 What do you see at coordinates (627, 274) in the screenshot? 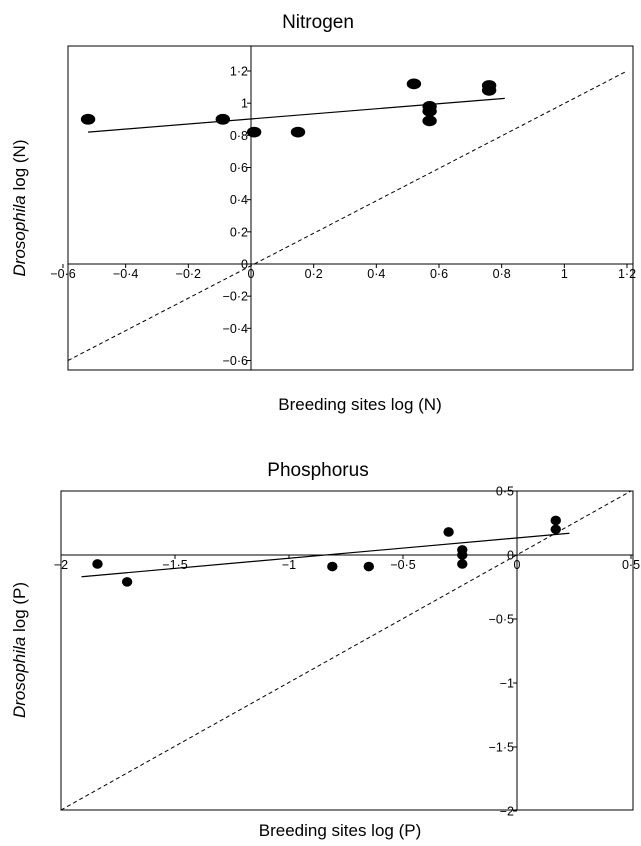
I see `x-tick-label: 1·2` at bounding box center [627, 274].